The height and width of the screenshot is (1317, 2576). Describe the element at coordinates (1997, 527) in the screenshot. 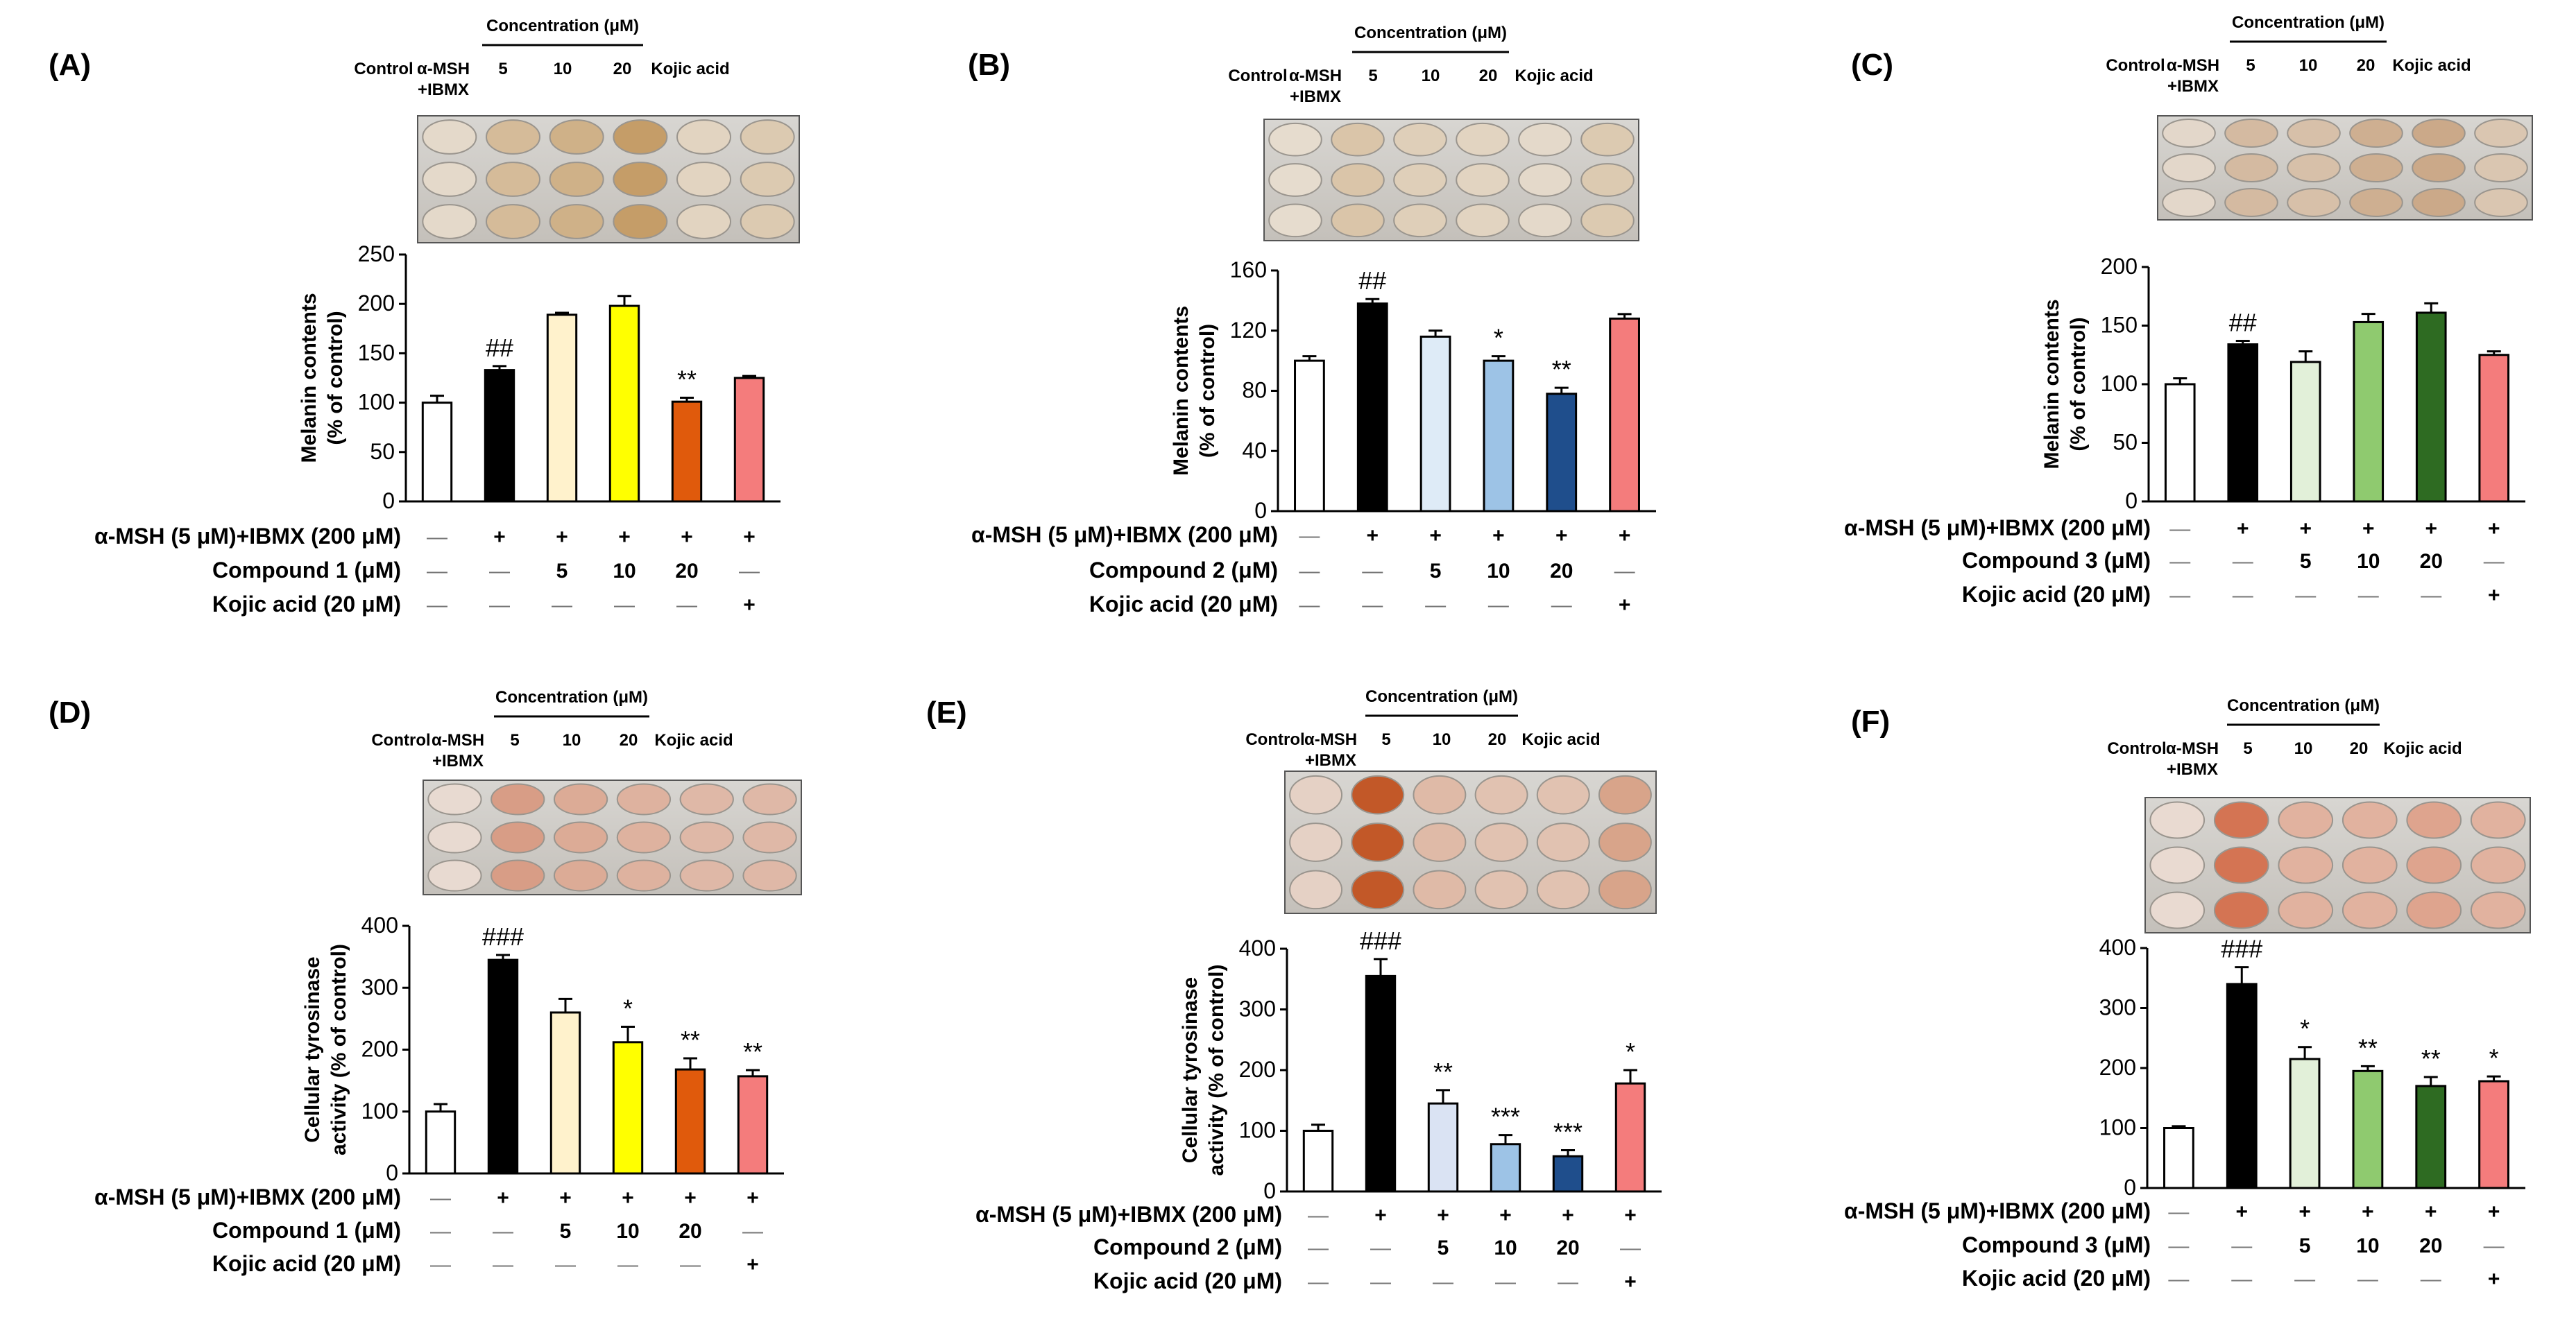

I see `row-msh-ibmx-label: α-MSH (5 μM)+IBMX (200 μM)` at that location.